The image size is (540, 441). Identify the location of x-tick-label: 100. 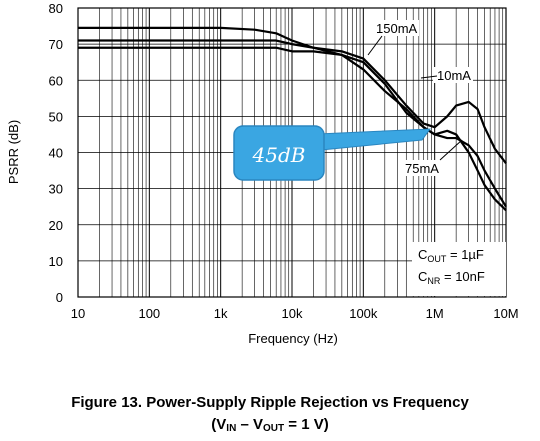
(149, 313).